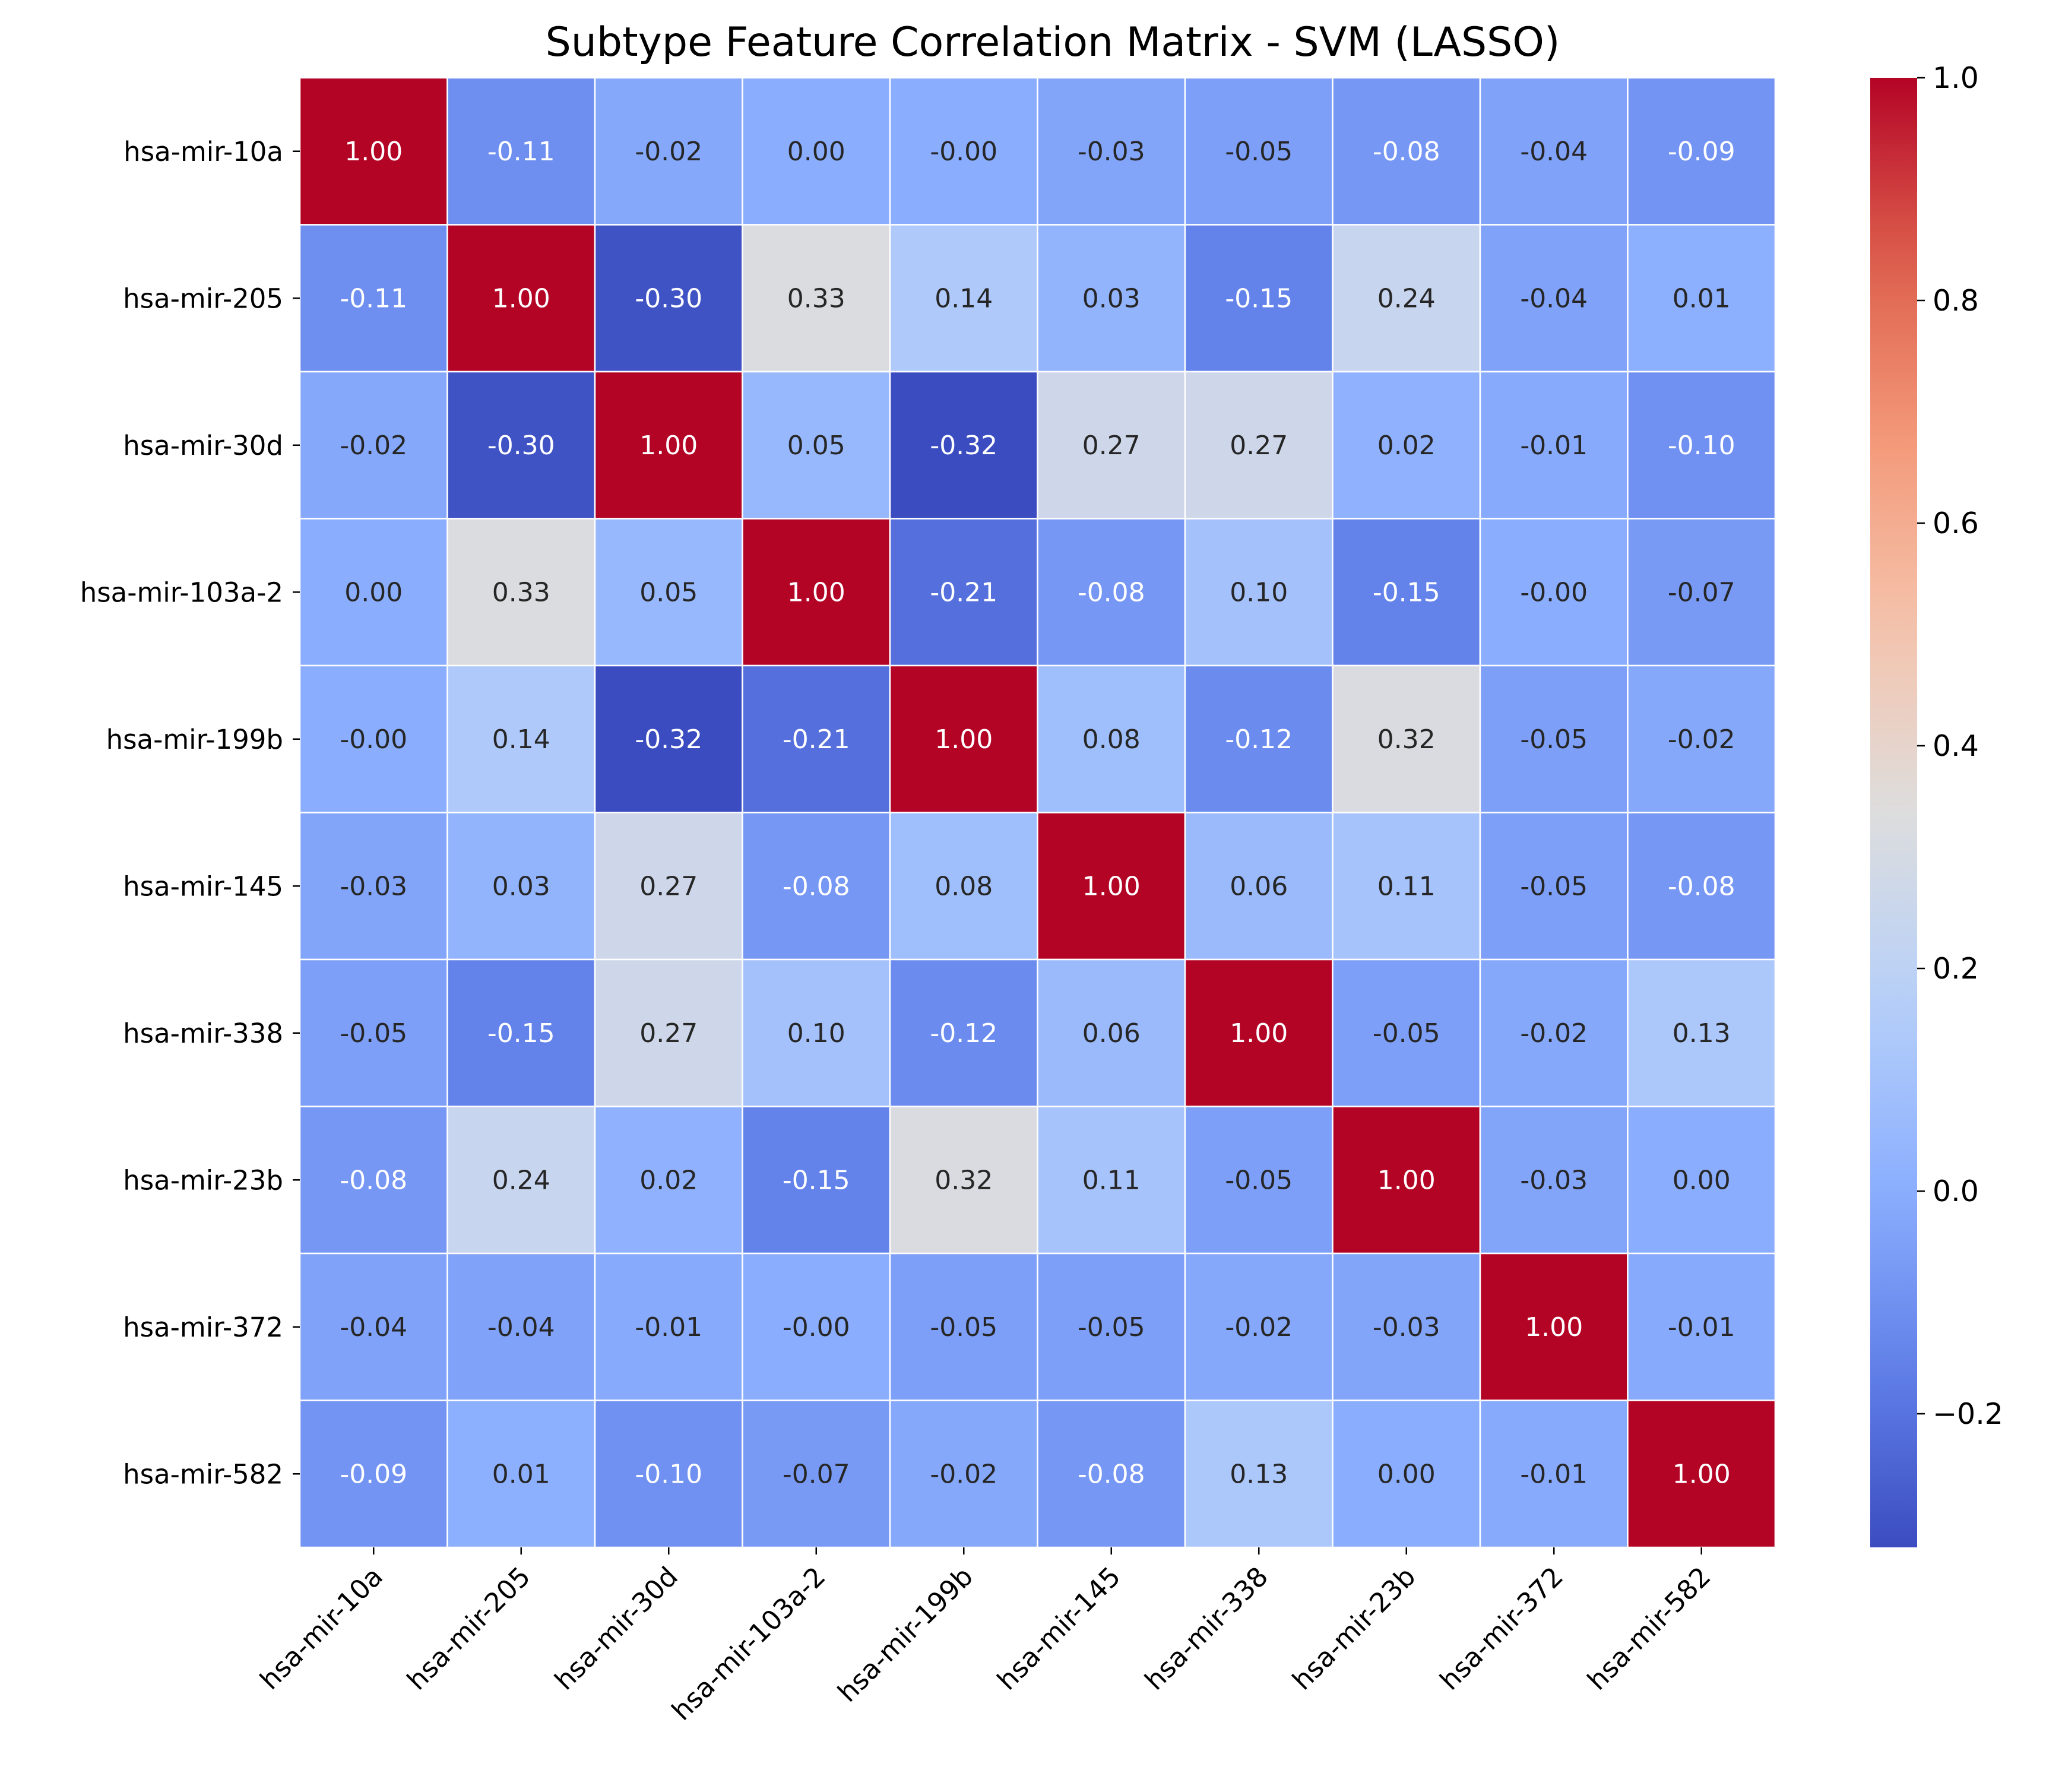 The image size is (2062, 1792). What do you see at coordinates (194, 740) in the screenshot?
I see `y-tick-label: hsa-mir-199b` at bounding box center [194, 740].